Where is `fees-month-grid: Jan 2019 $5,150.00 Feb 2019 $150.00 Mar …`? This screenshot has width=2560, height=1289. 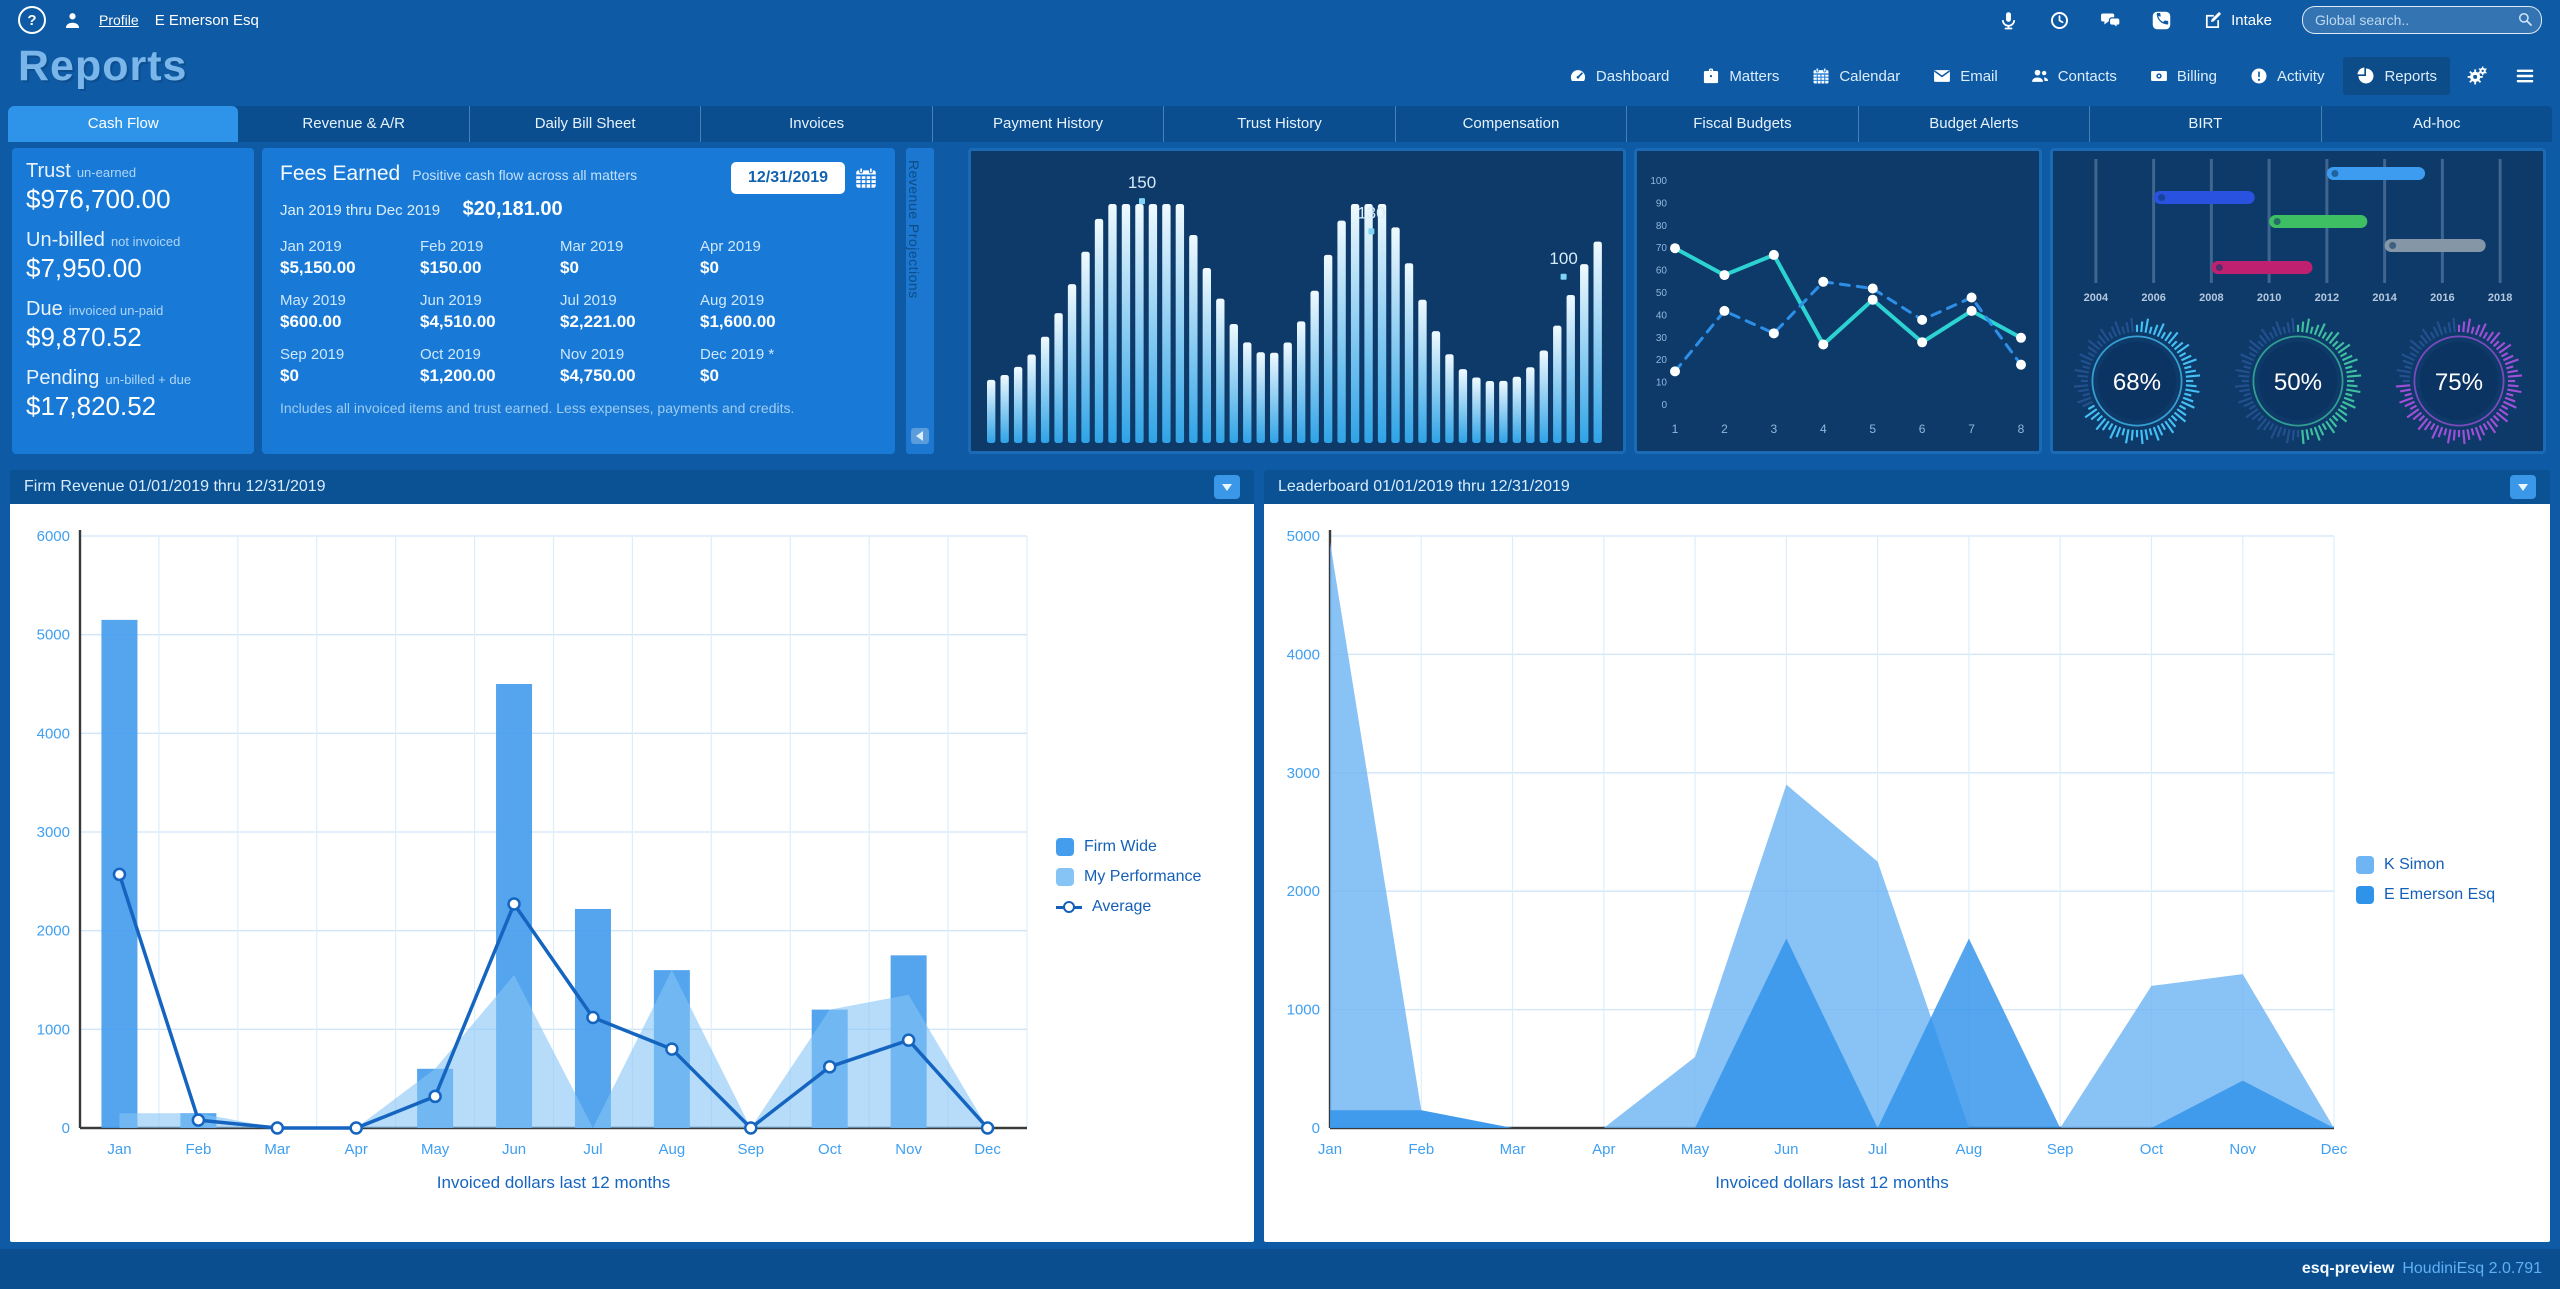 fees-month-grid: Jan 2019 $5,150.00 Feb 2019 $150.00 Mar … is located at coordinates (578, 312).